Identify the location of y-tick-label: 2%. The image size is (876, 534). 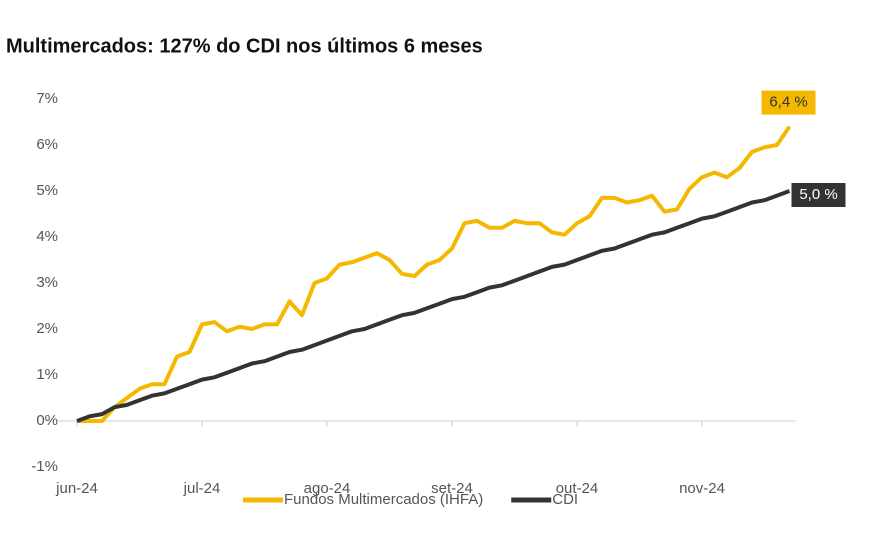
(47, 328).